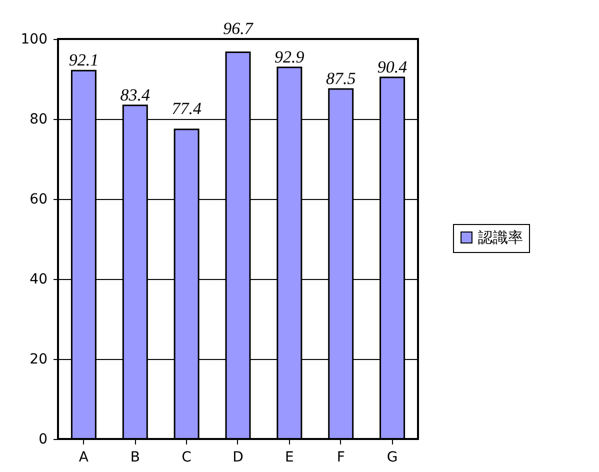 The height and width of the screenshot is (472, 599). What do you see at coordinates (135, 94) in the screenshot?
I see `data-label: 83.4` at bounding box center [135, 94].